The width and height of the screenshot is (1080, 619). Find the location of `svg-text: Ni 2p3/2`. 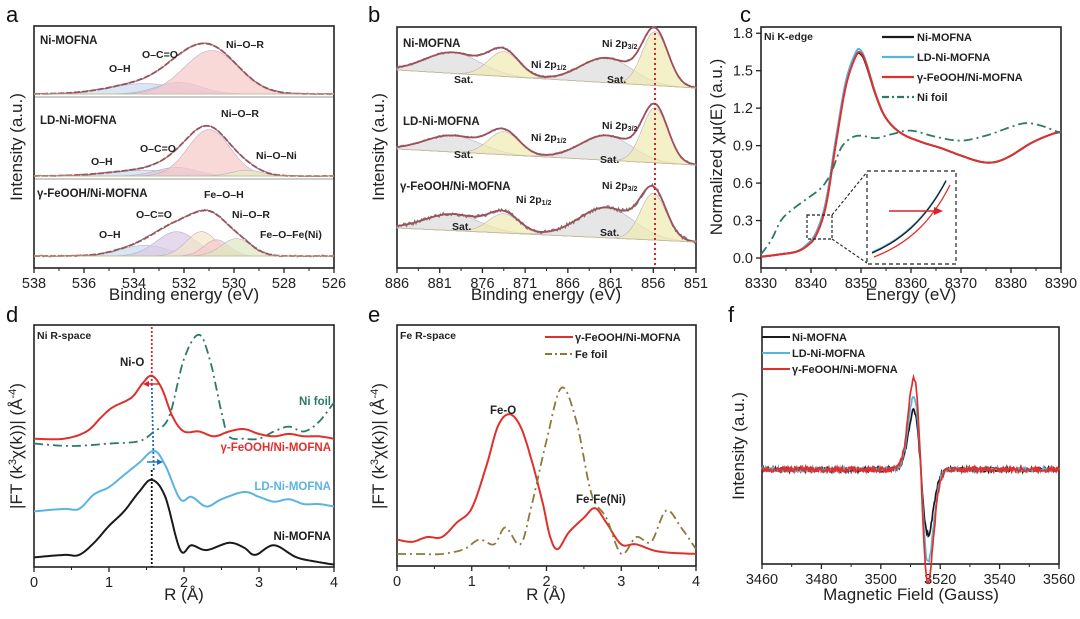

svg-text: Ni 2p3/2 is located at coordinates (620, 126).